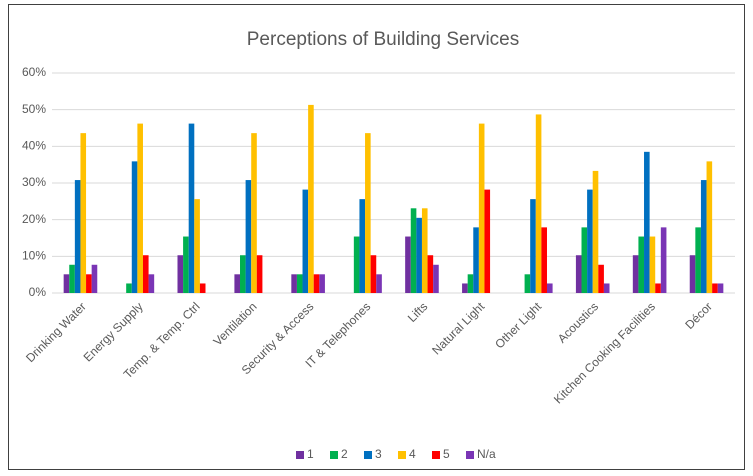 The width and height of the screenshot is (753, 476). Describe the element at coordinates (34, 109) in the screenshot. I see `y-tick-label: 50%` at that location.